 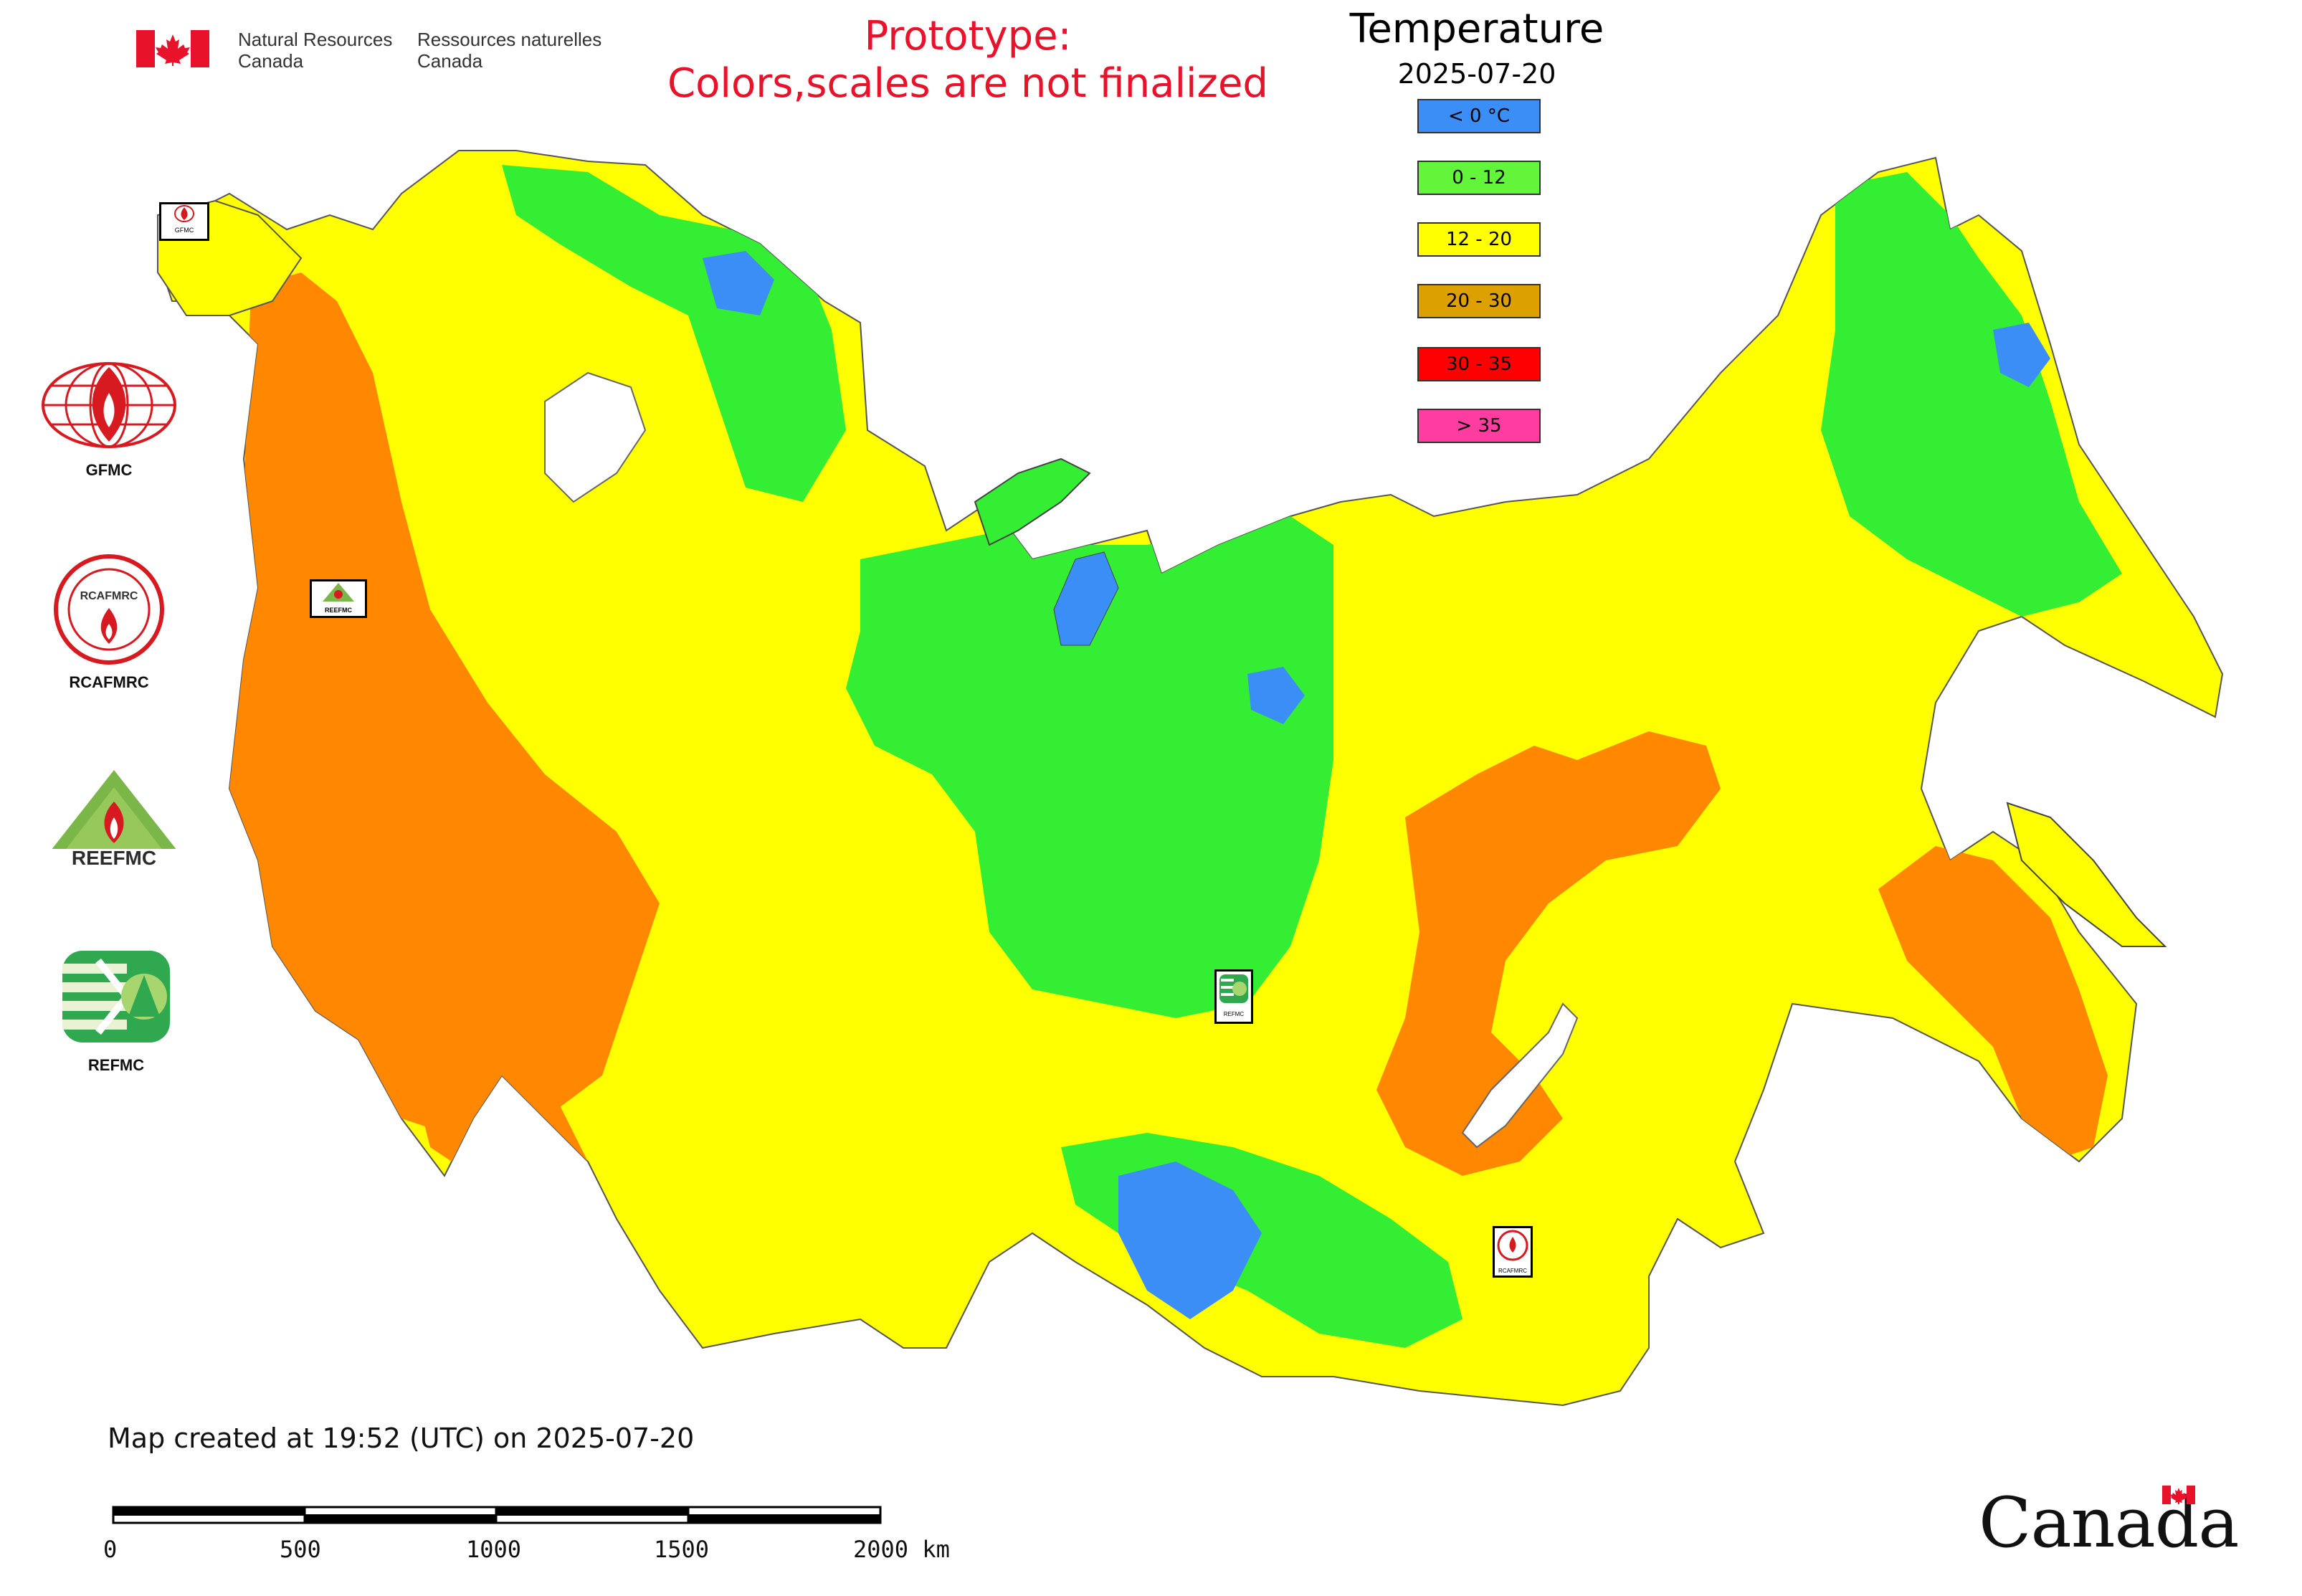 What do you see at coordinates (1972, 394) in the screenshot?
I see `zone-cool-fareast` at bounding box center [1972, 394].